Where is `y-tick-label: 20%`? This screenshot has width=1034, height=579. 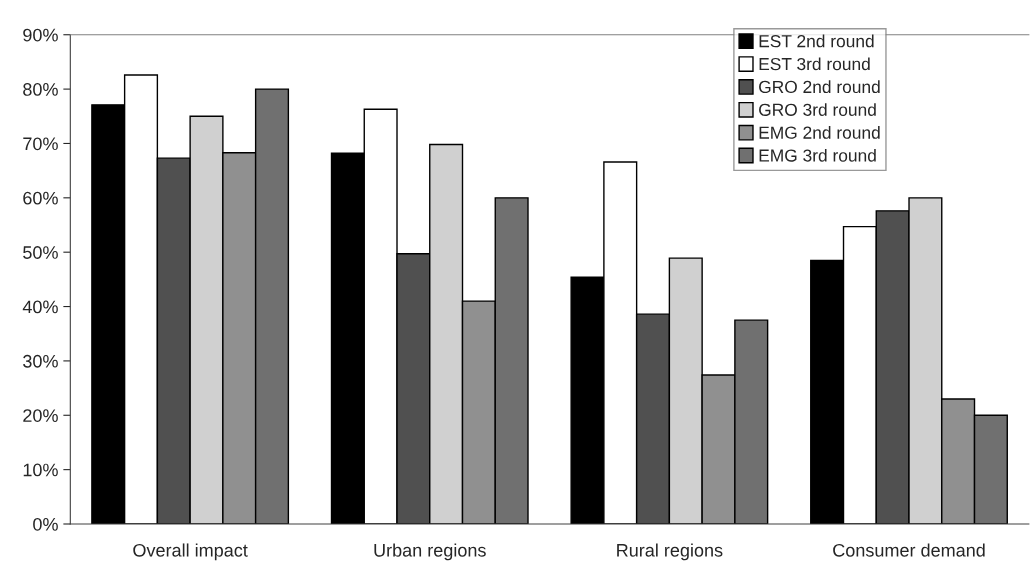 y-tick-label: 20% is located at coordinates (40, 415).